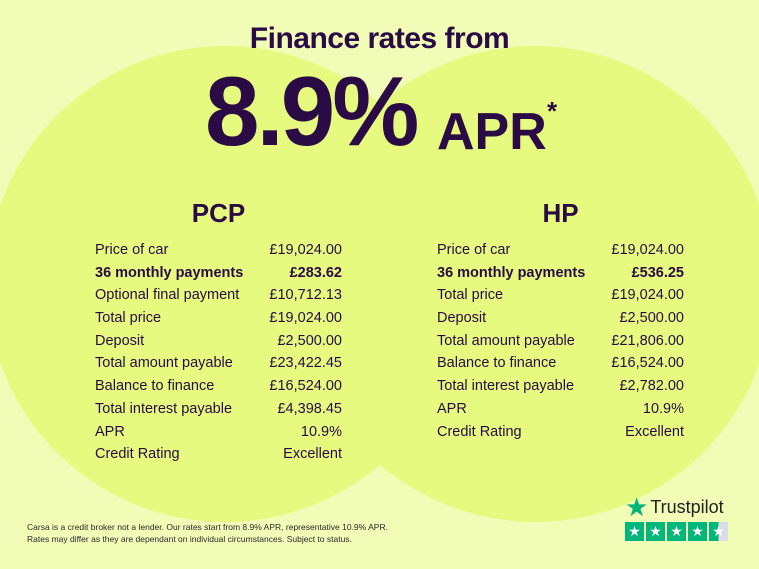  I want to click on rate-value: 8.9%, so click(312, 111).